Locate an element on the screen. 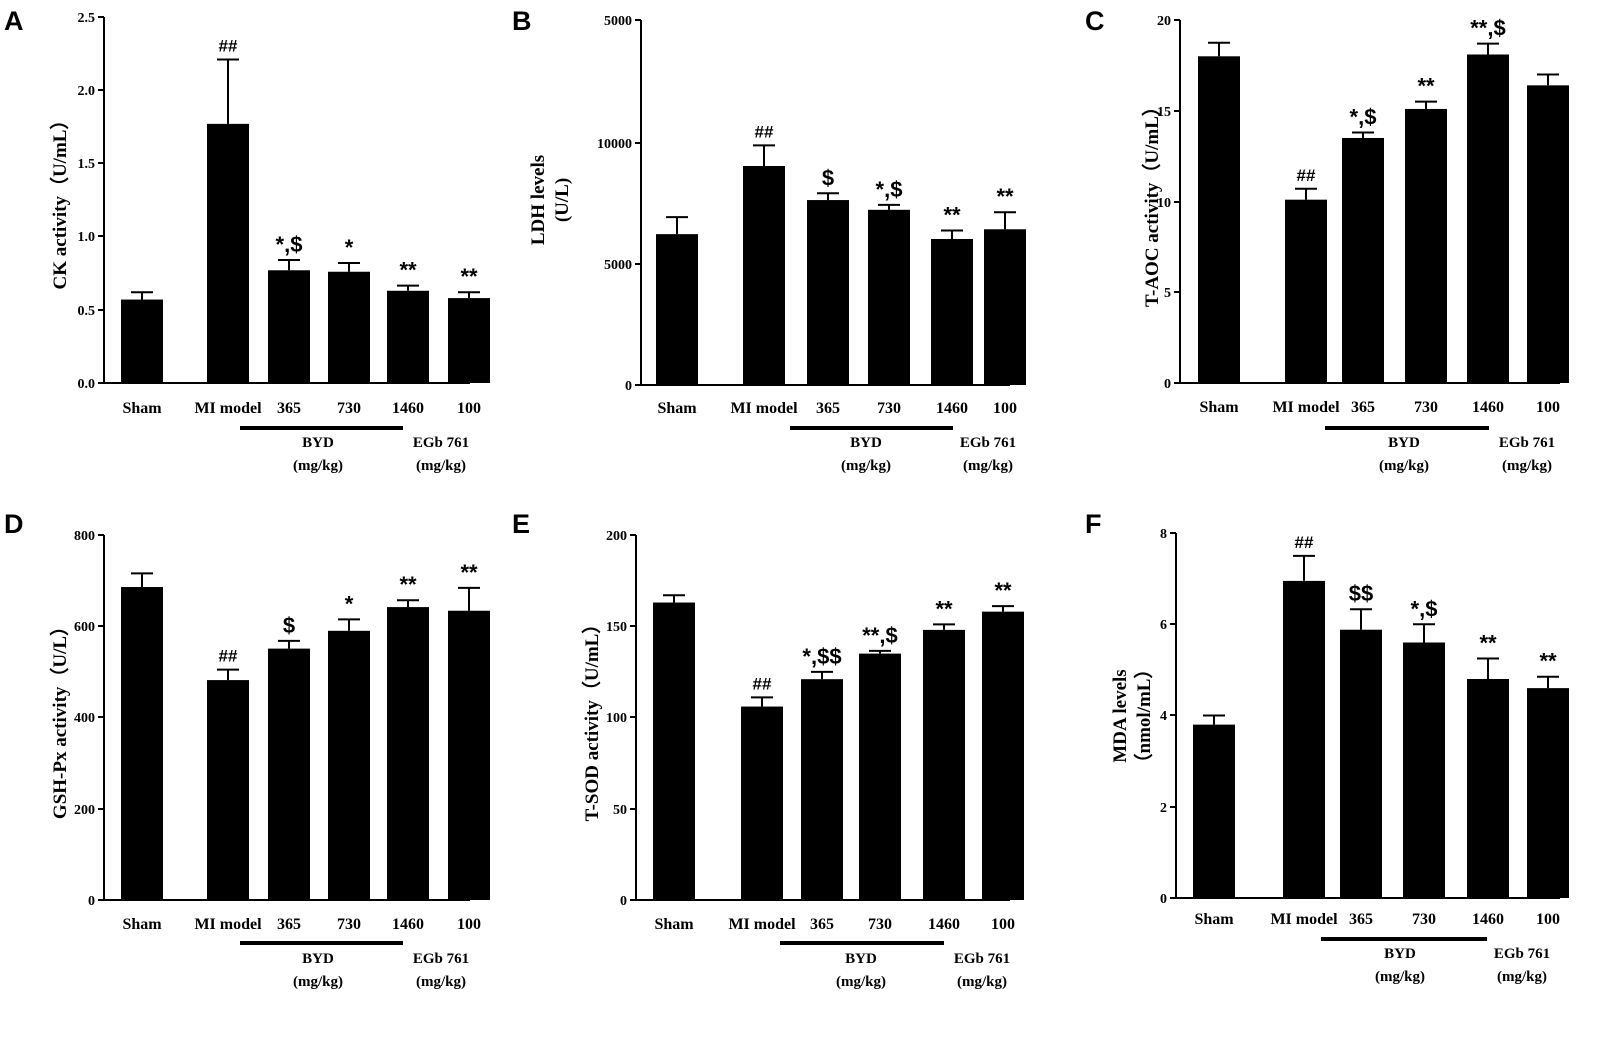  y-axis-title-line: CK activity（U/mL） is located at coordinates (59, 200).